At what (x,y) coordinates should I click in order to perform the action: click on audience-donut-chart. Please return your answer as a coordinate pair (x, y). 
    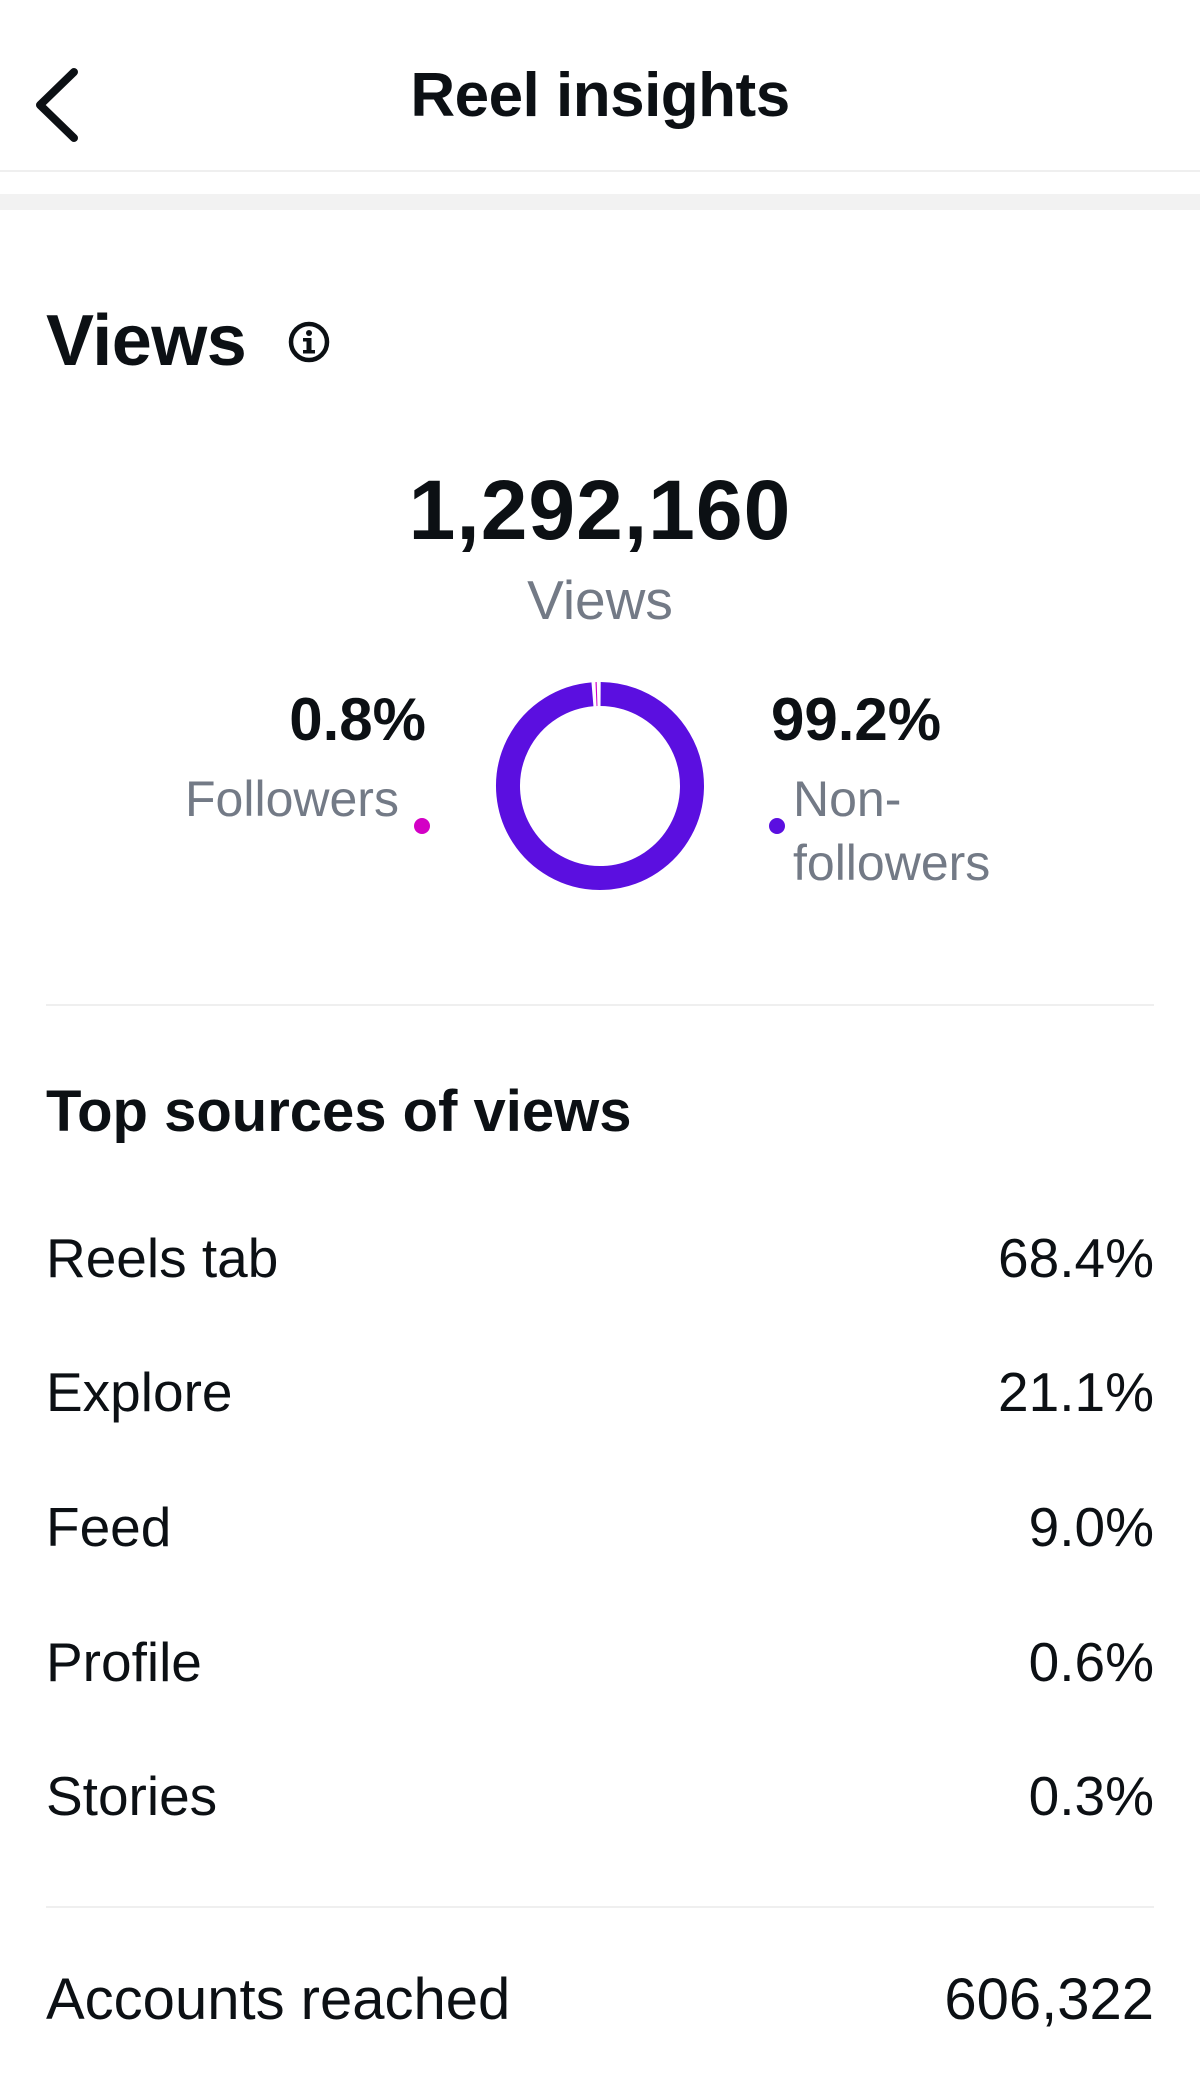
    Looking at the image, I should click on (600, 786).